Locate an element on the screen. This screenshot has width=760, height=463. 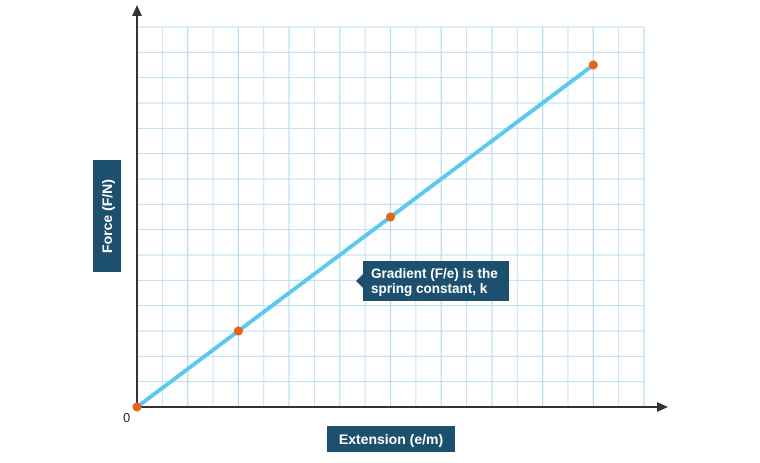
x-axis-arrow-icon is located at coordinates (662, 407).